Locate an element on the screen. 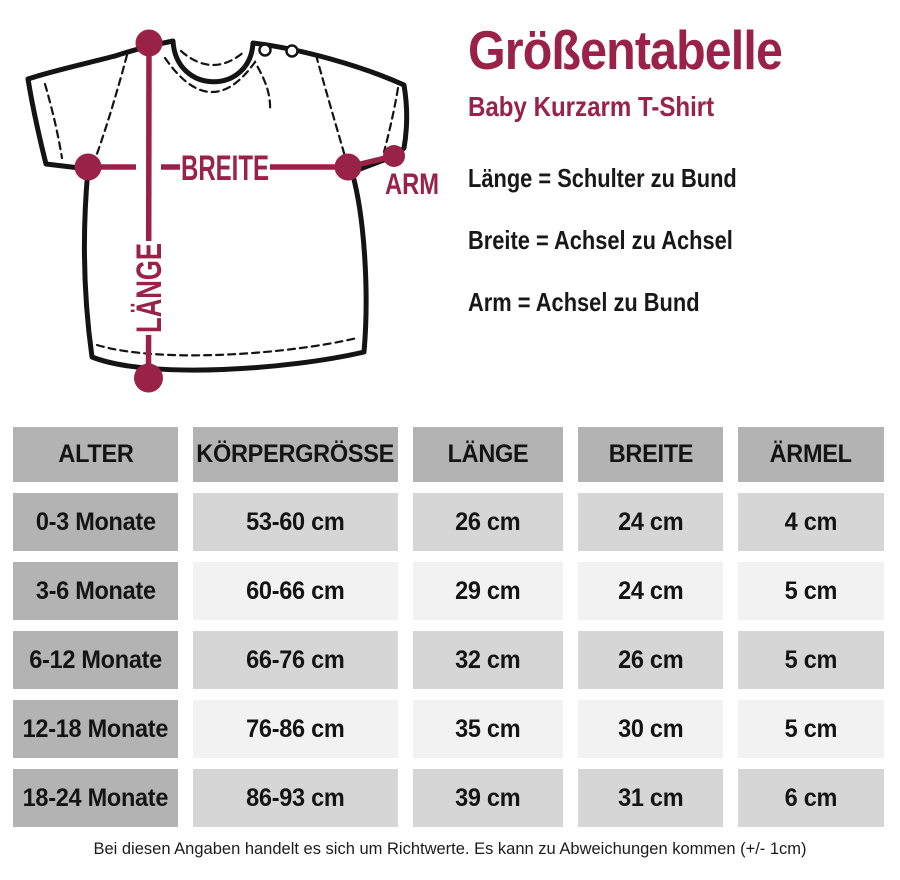 The height and width of the screenshot is (880, 900). breite-label-plate is located at coordinates (225, 167).